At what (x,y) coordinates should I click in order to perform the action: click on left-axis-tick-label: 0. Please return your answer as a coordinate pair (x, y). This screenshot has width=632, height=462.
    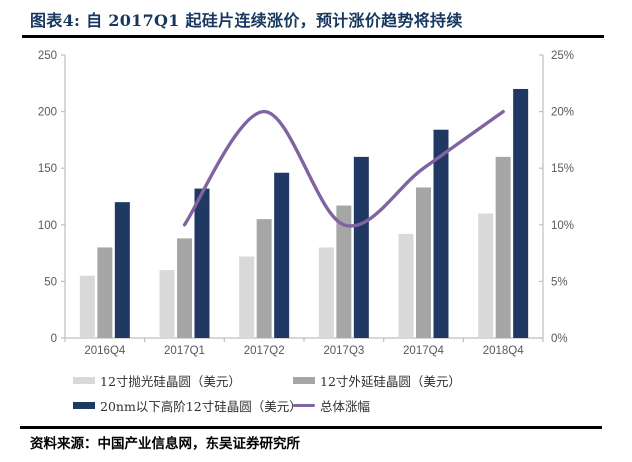
    Looking at the image, I should click on (54, 339).